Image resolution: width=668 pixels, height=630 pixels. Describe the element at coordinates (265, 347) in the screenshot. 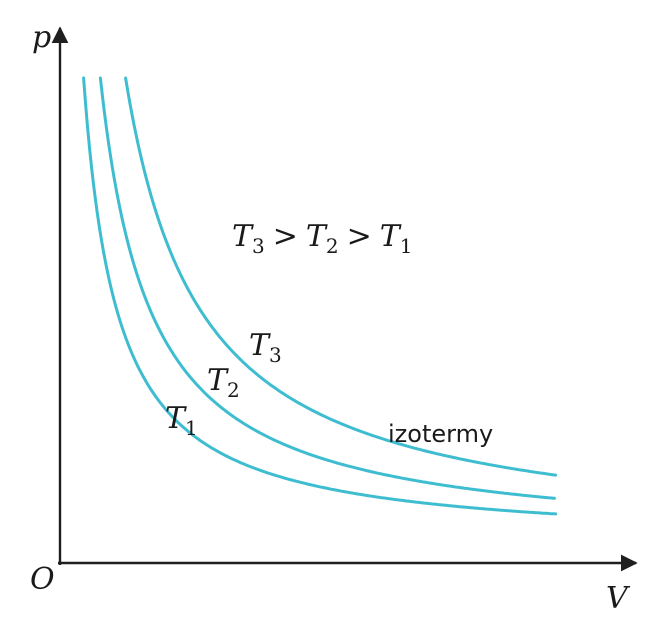

I see `curve-label-t3: T3` at that location.